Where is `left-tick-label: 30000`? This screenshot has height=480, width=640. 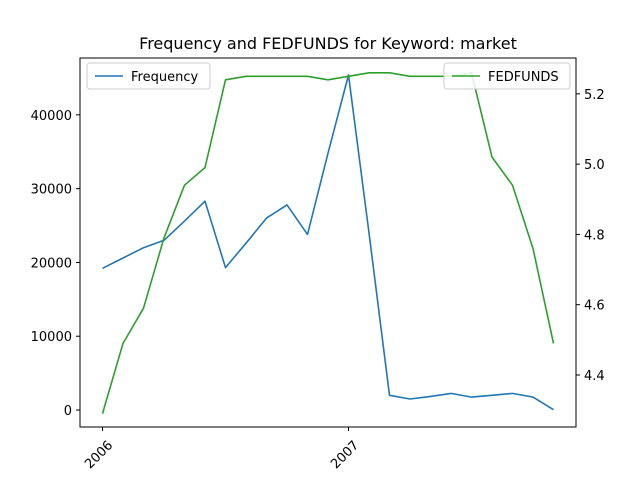 left-tick-label: 30000 is located at coordinates (51, 190).